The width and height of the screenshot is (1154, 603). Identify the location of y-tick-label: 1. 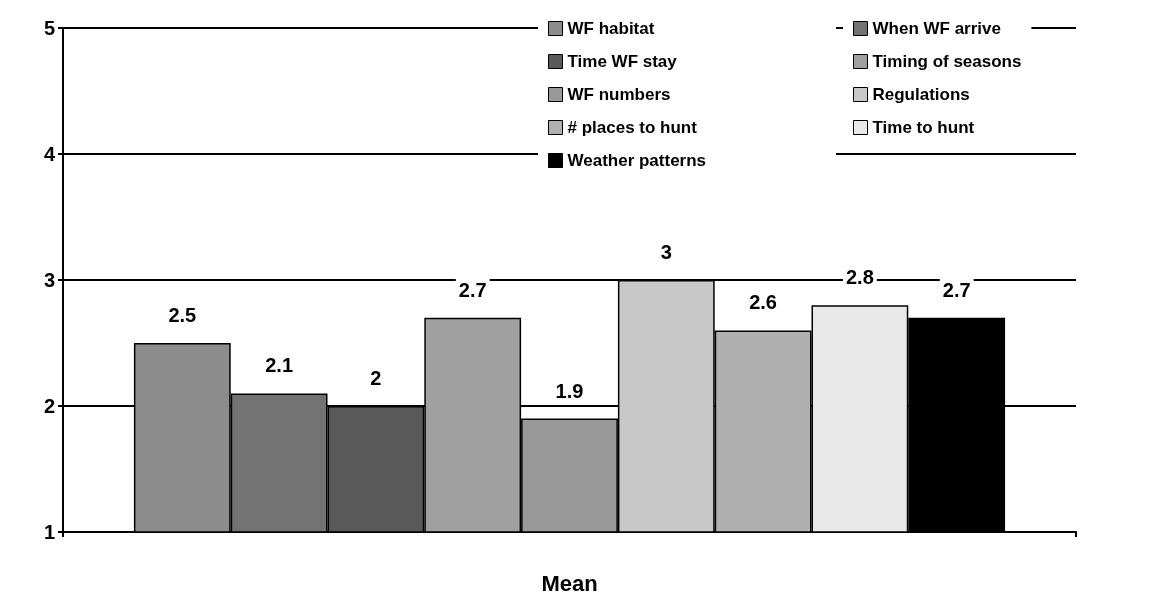
(49, 532).